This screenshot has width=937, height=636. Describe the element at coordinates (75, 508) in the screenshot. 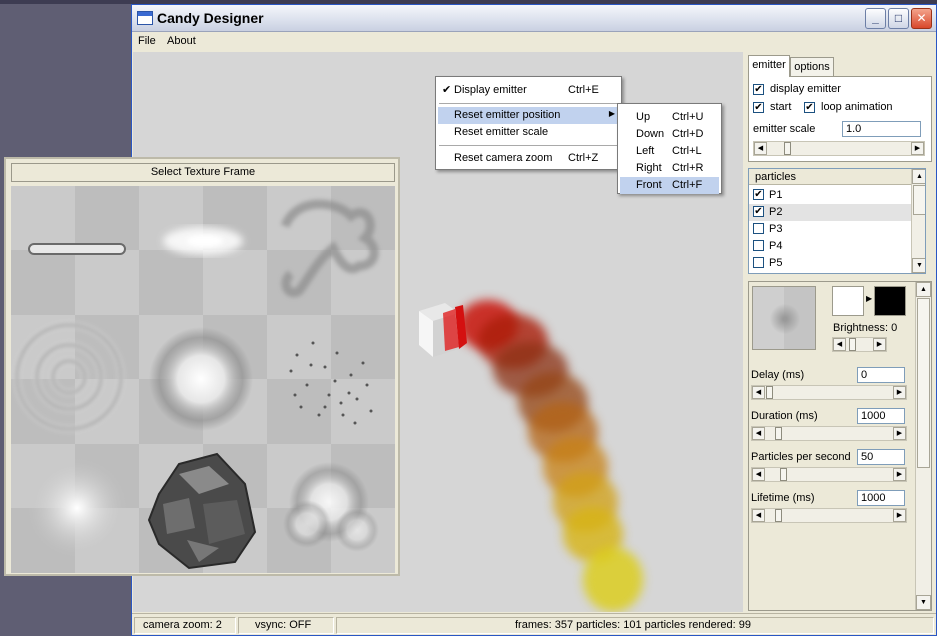

I see `texture-frame-glow` at that location.